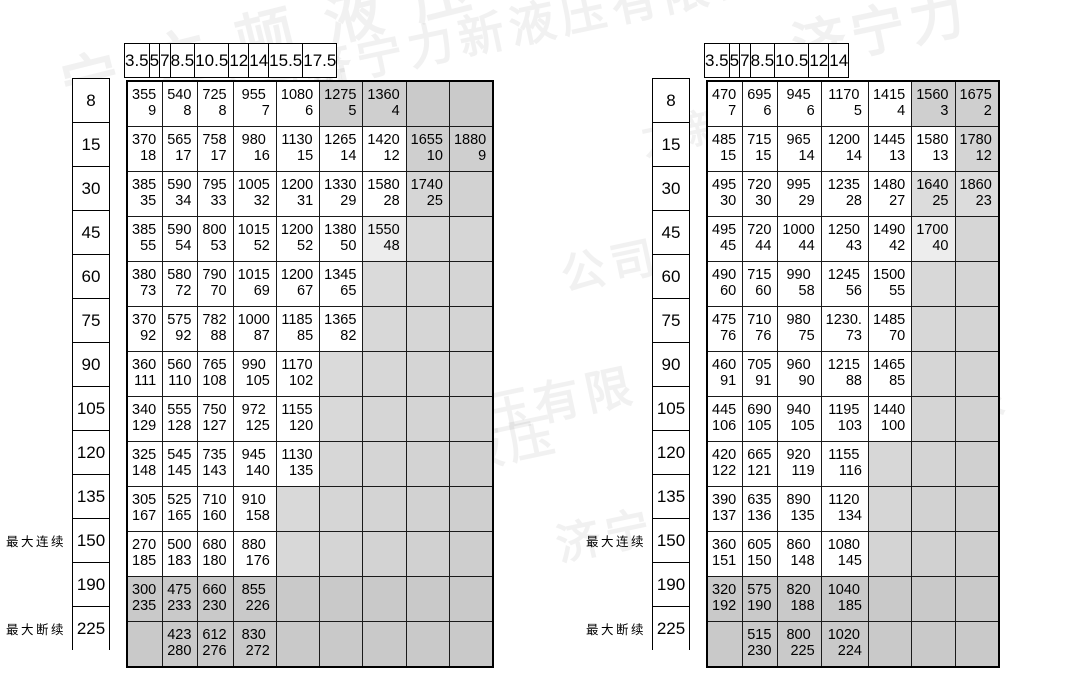 The height and width of the screenshot is (673, 1090). I want to click on cell-value-secondary: 180, so click(214, 561).